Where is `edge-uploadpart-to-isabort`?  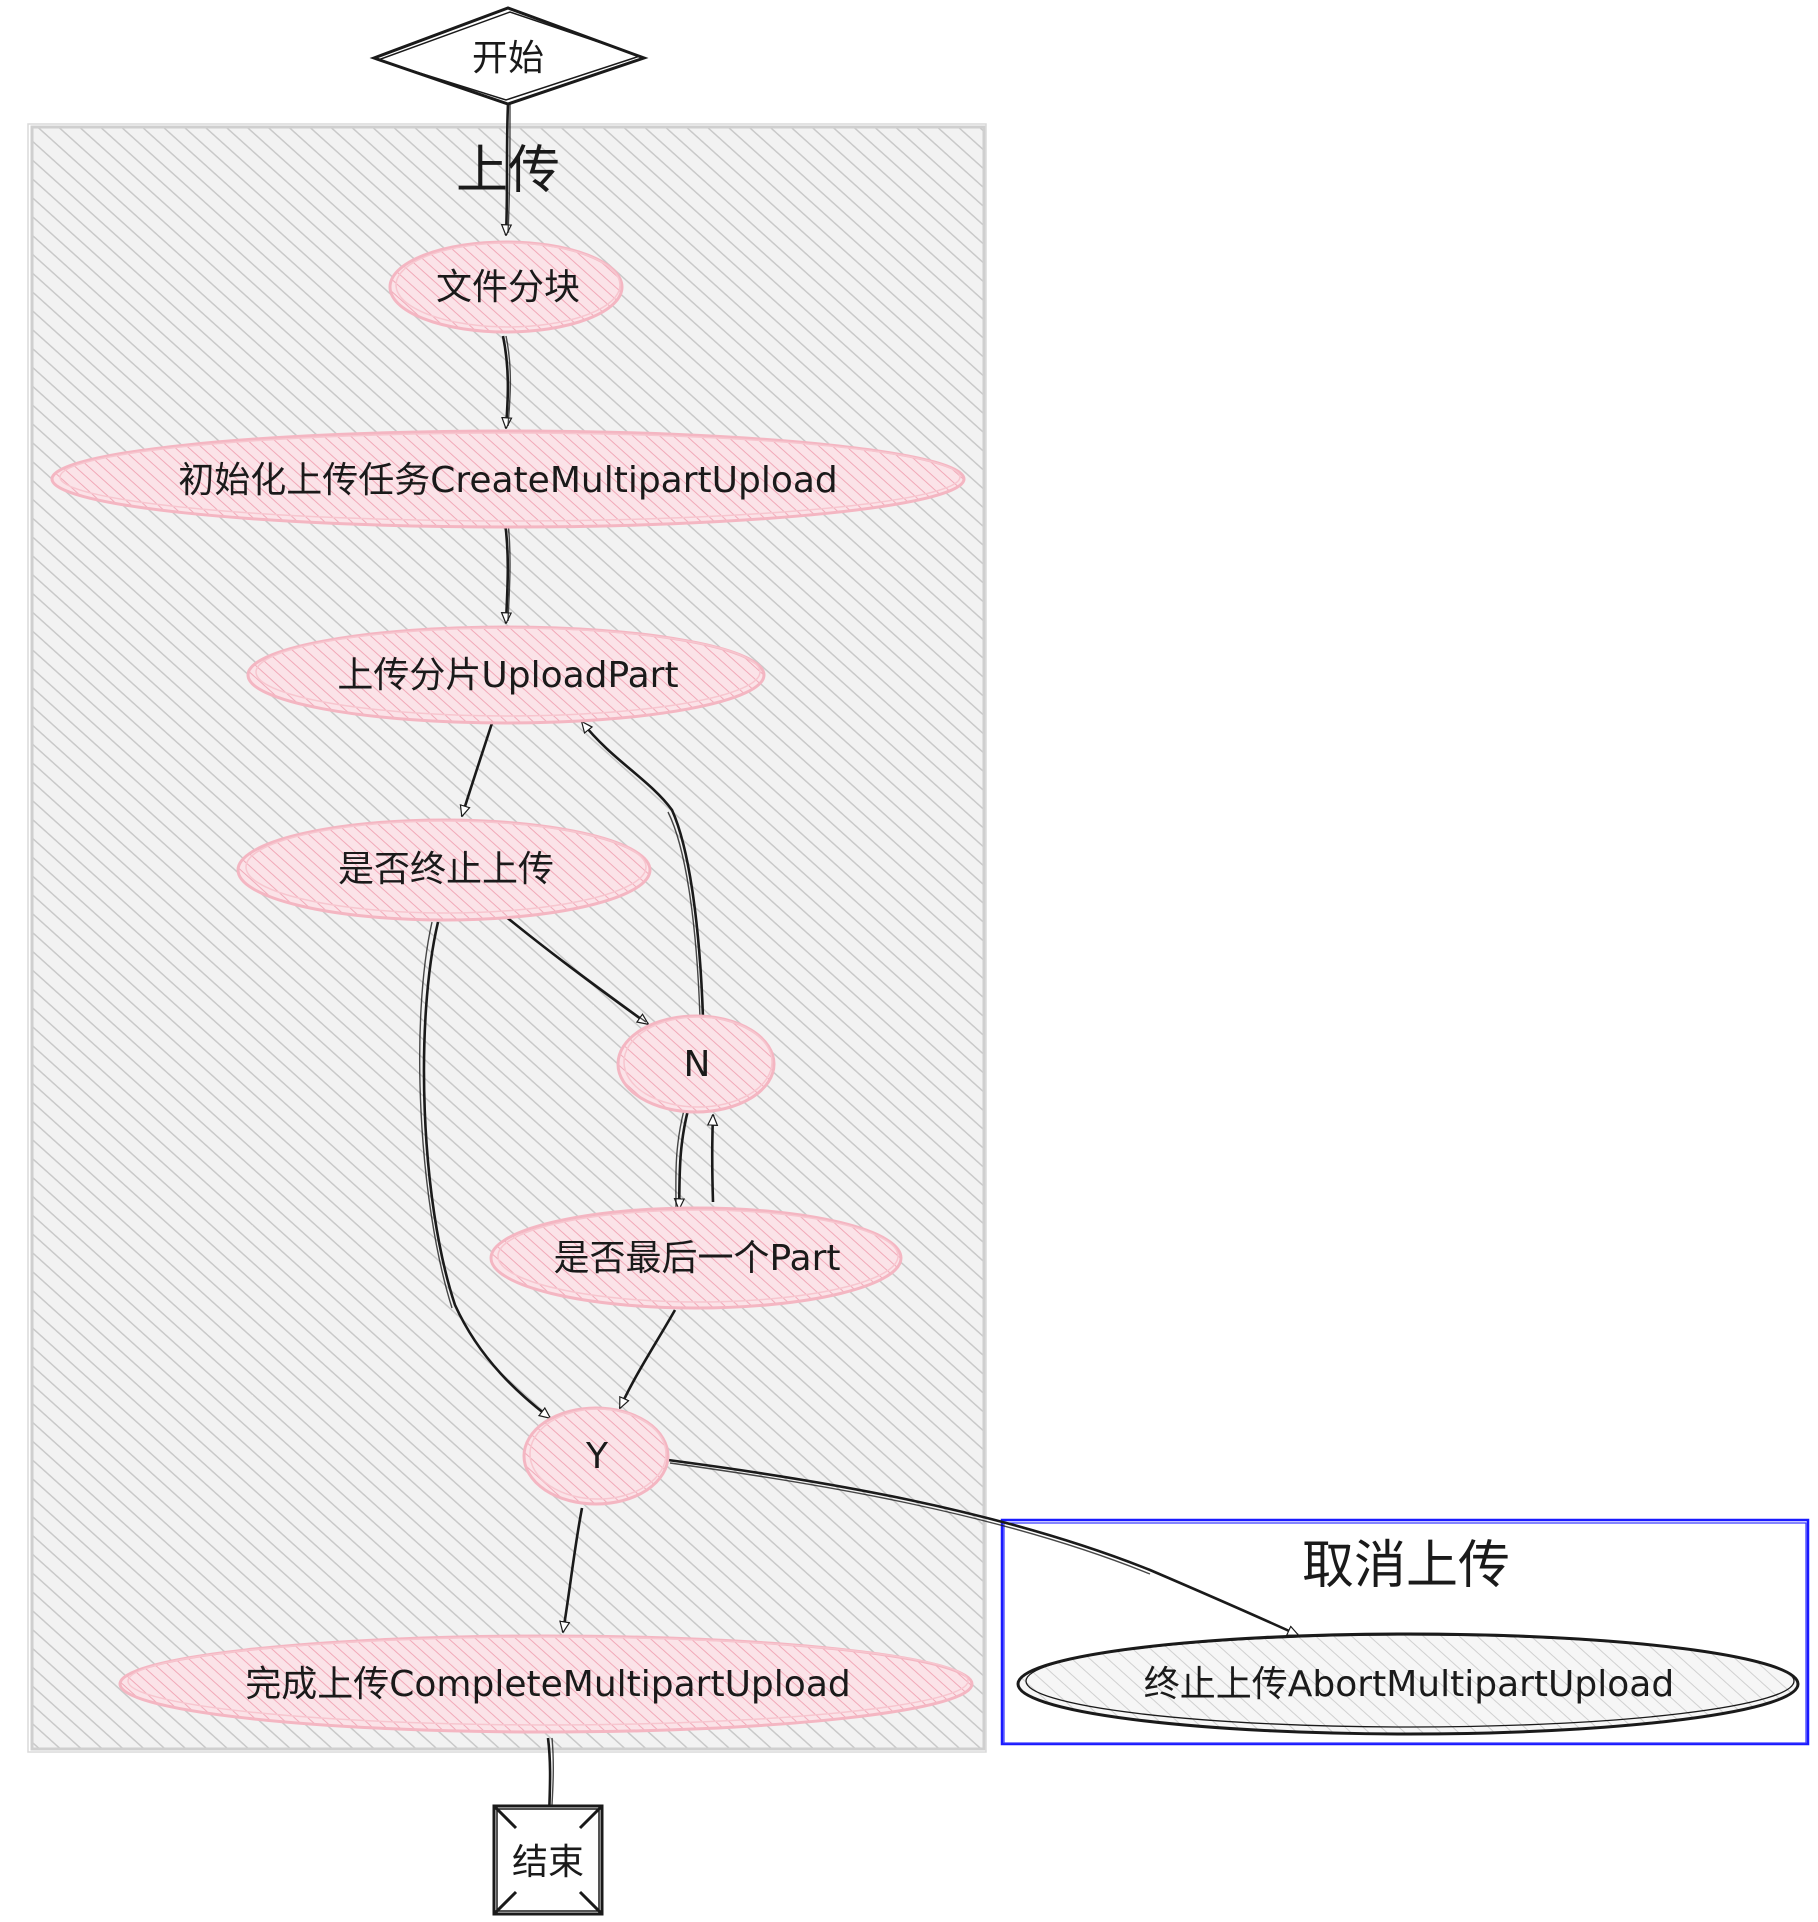 edge-uploadpart-to-isabort is located at coordinates (478, 767).